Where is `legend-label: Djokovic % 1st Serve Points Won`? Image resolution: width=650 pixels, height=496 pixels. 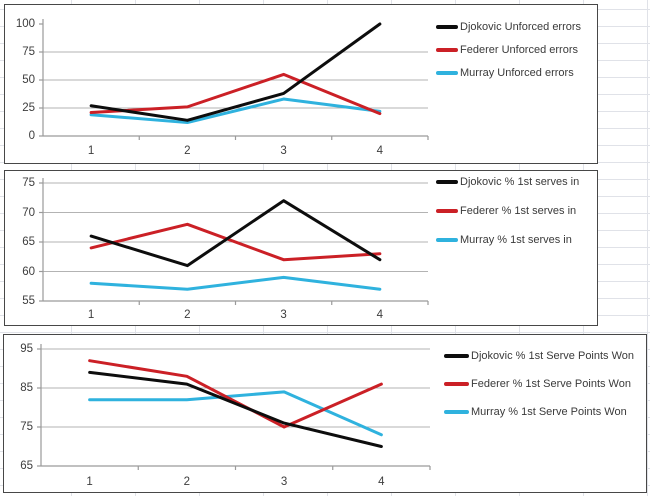 legend-label: Djokovic % 1st Serve Points Won is located at coordinates (553, 356).